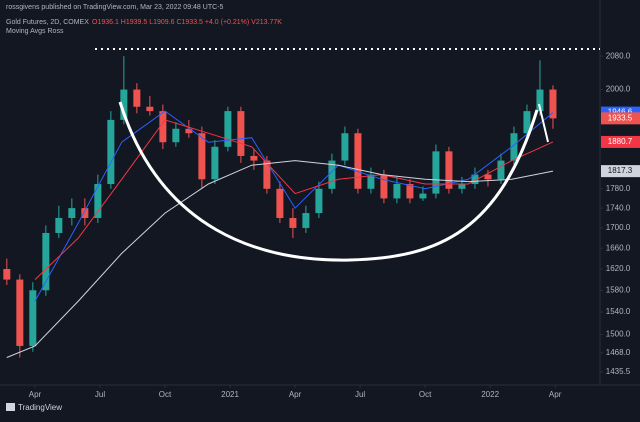 The height and width of the screenshot is (422, 640). Describe the element at coordinates (618, 207) in the screenshot. I see `y-tick-label: 1740.0` at that location.